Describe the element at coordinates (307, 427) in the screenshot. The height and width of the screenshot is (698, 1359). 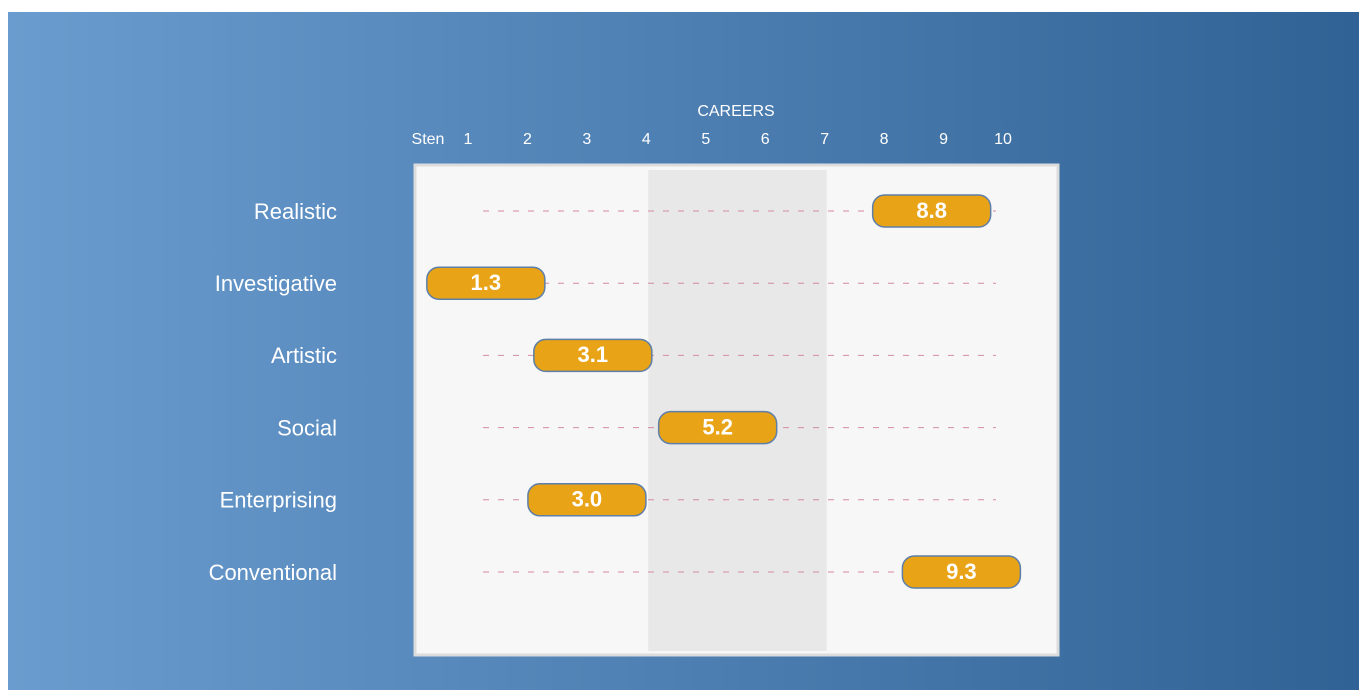
I see `row-label: Social` at that location.